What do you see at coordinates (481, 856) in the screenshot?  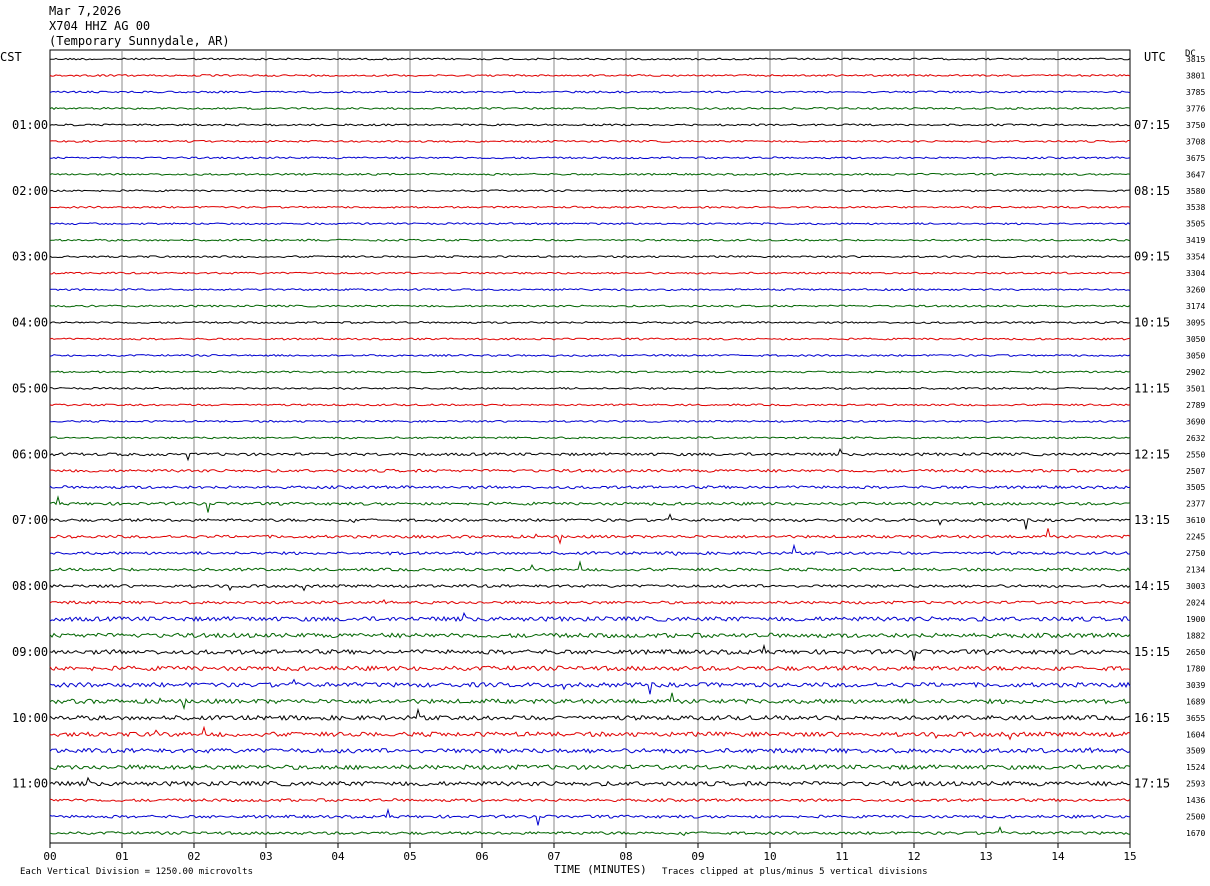 I see `x-tick-label: 06` at bounding box center [481, 856].